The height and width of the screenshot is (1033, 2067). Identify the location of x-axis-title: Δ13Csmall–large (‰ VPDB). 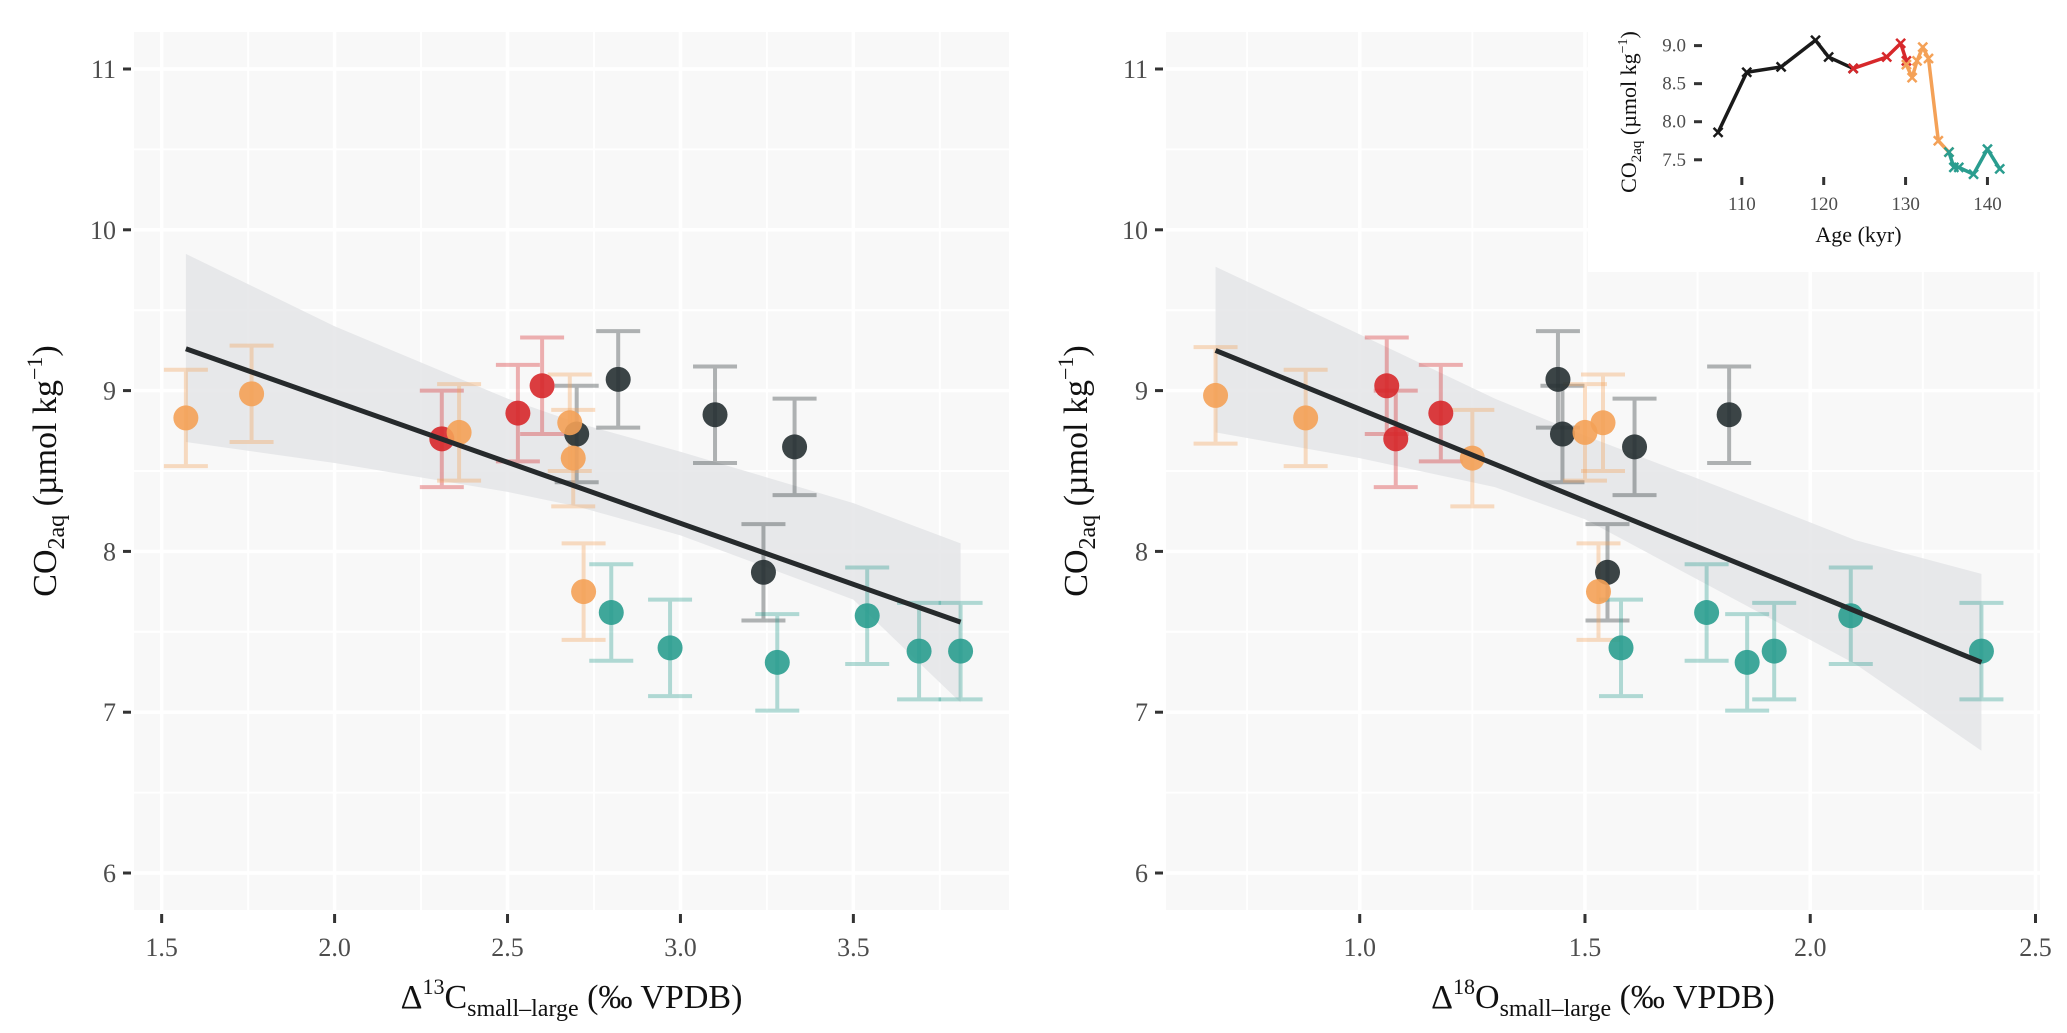
(572, 998).